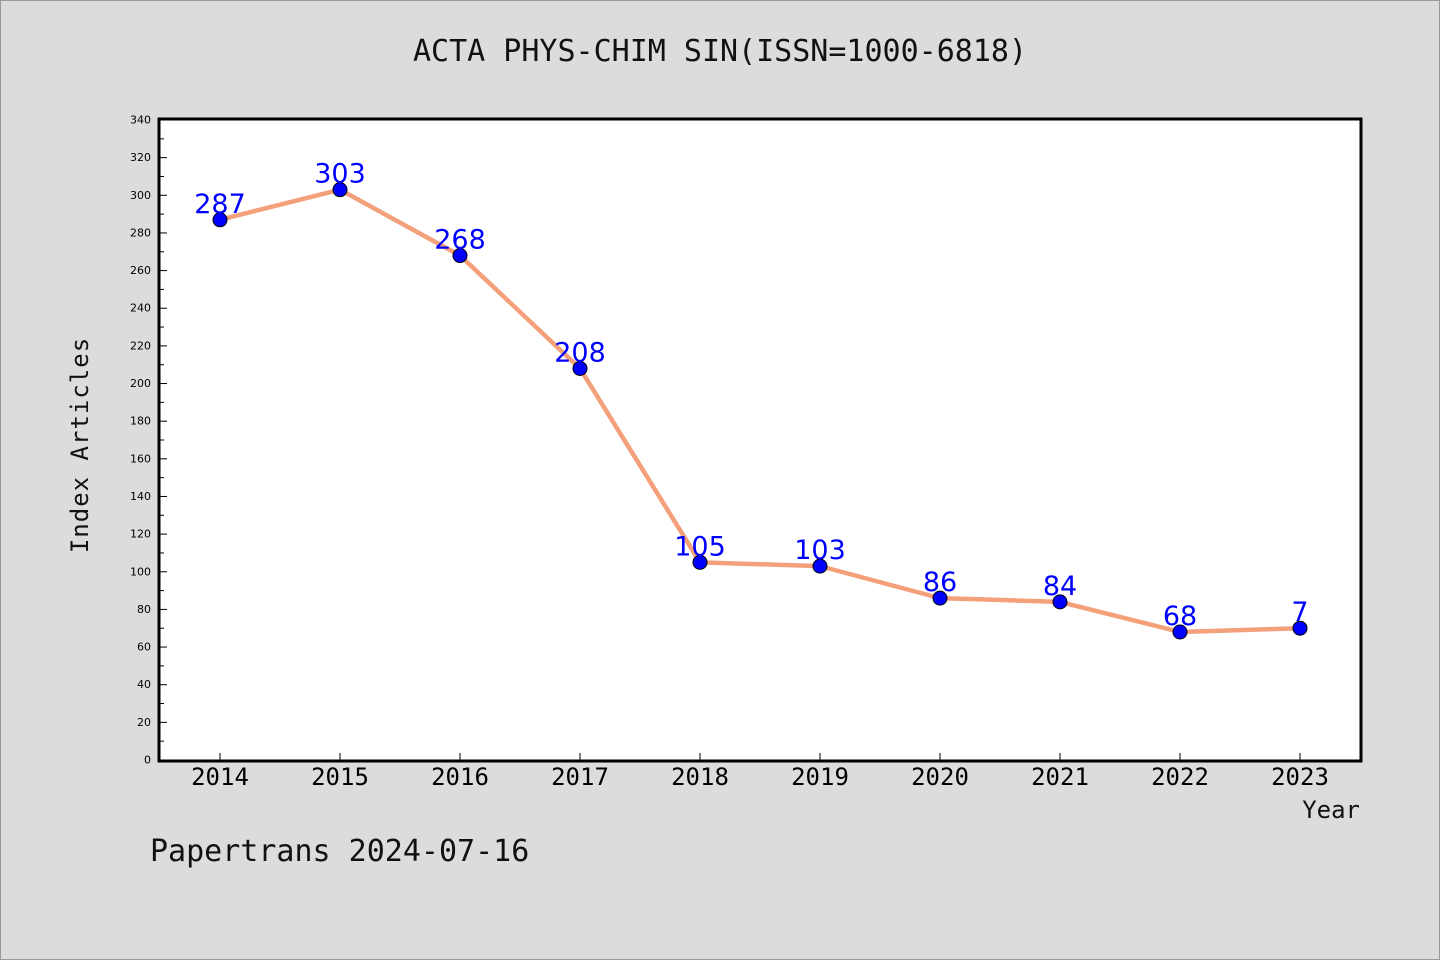 The width and height of the screenshot is (1440, 960). I want to click on y-tick-label: 40, so click(144, 684).